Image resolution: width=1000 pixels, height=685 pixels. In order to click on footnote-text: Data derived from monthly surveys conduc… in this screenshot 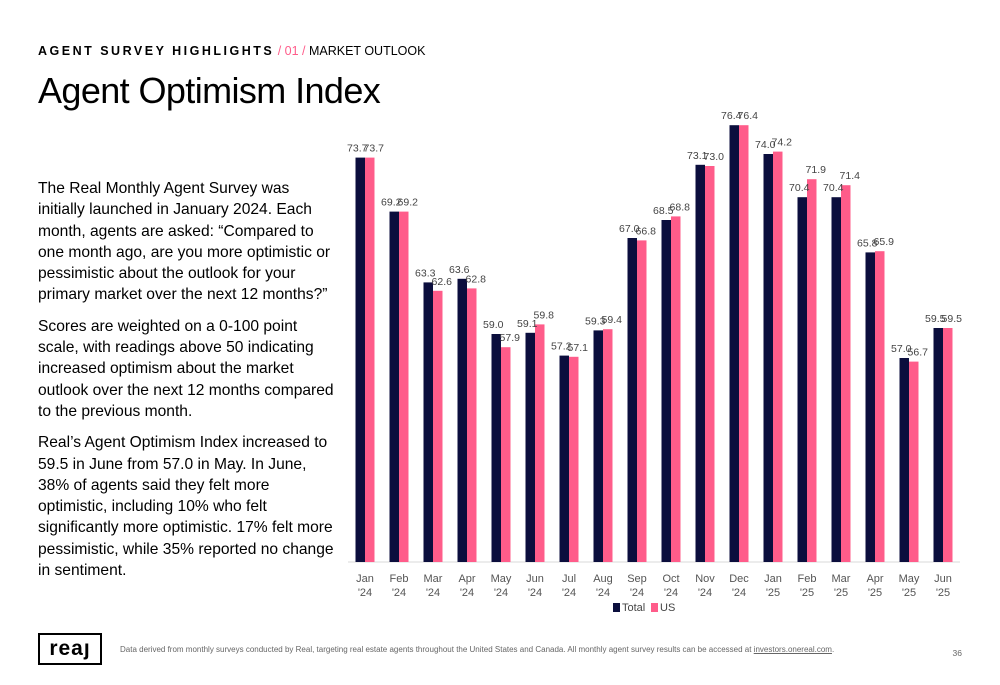, I will do `click(437, 649)`.